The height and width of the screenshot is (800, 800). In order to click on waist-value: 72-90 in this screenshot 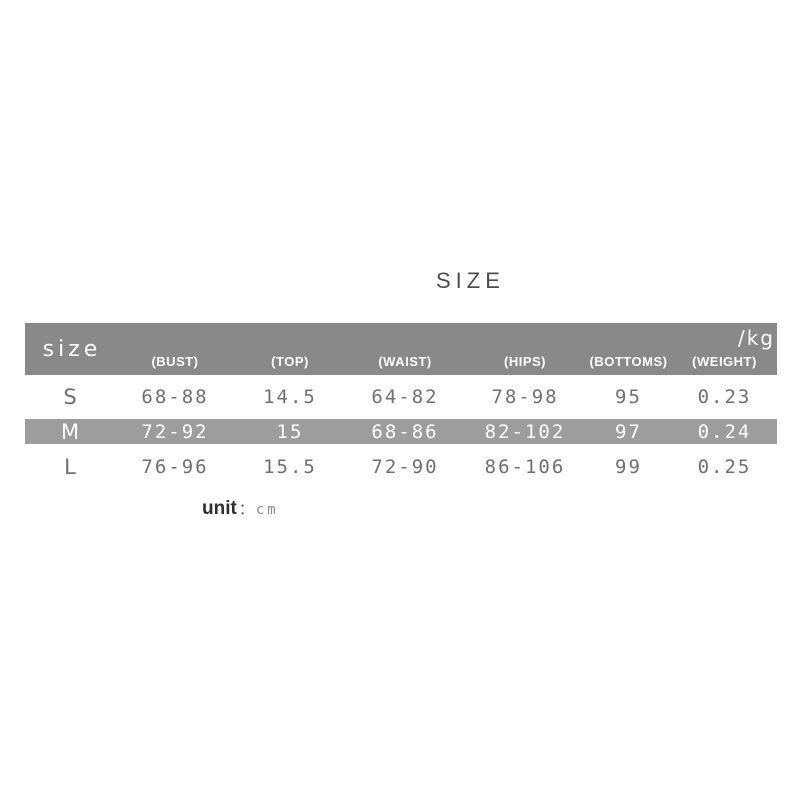, I will do `click(405, 466)`.